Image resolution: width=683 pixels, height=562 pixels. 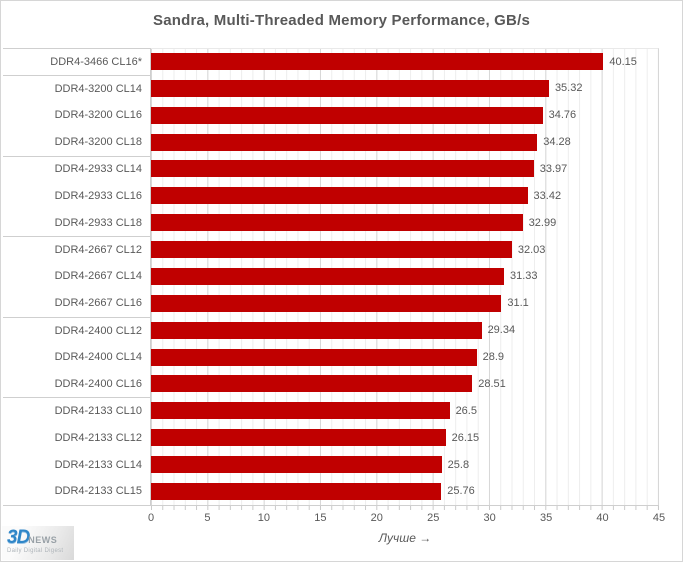 I want to click on bar-row: DDR4-3200 CL18 34.28, so click(x=331, y=142).